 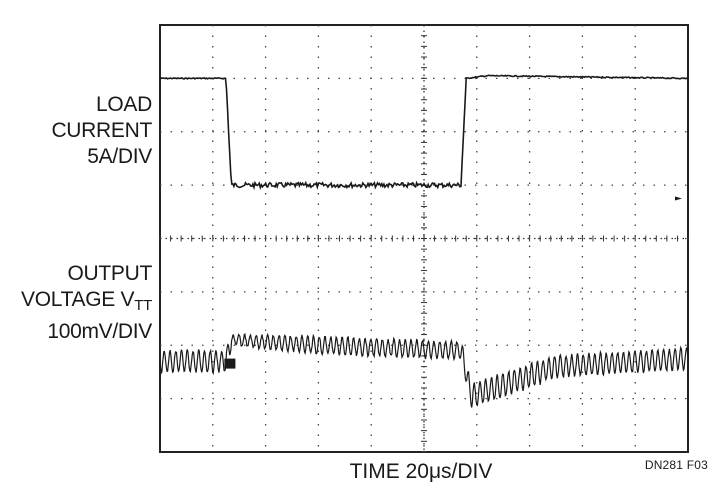 I want to click on out-label-subscript: TT, so click(x=143, y=305).